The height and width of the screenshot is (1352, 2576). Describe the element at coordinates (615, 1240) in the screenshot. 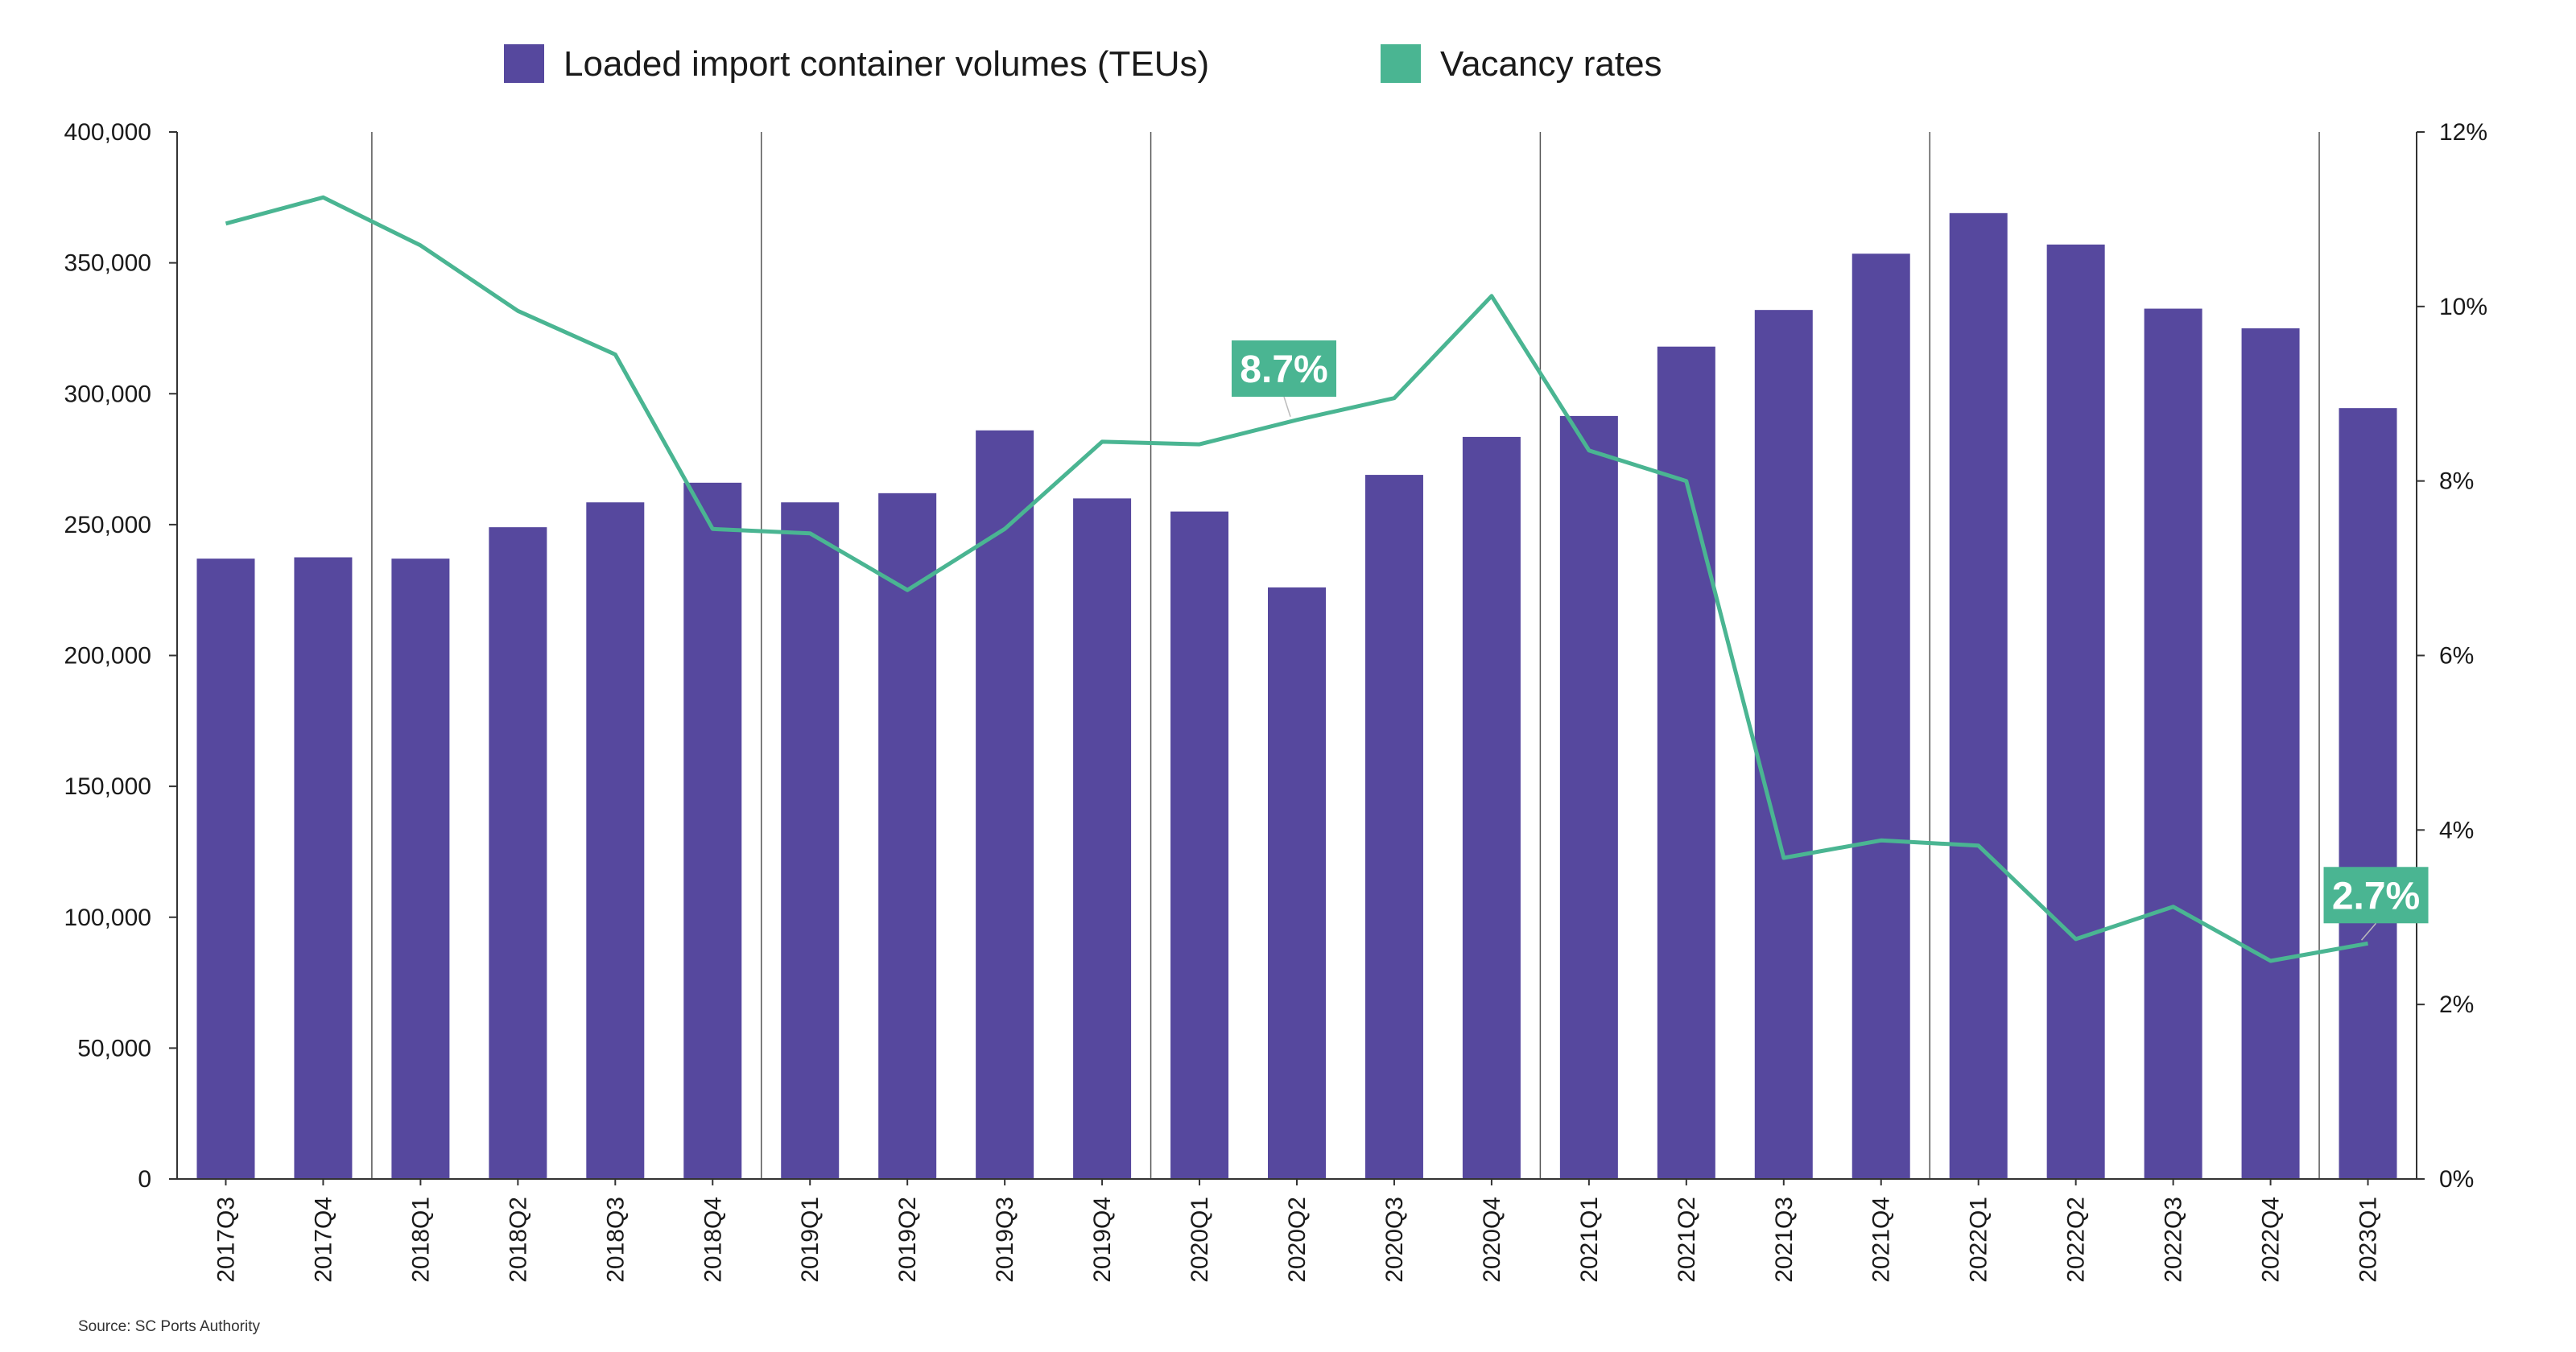

I see `x-tick-label: 2018Q3` at that location.